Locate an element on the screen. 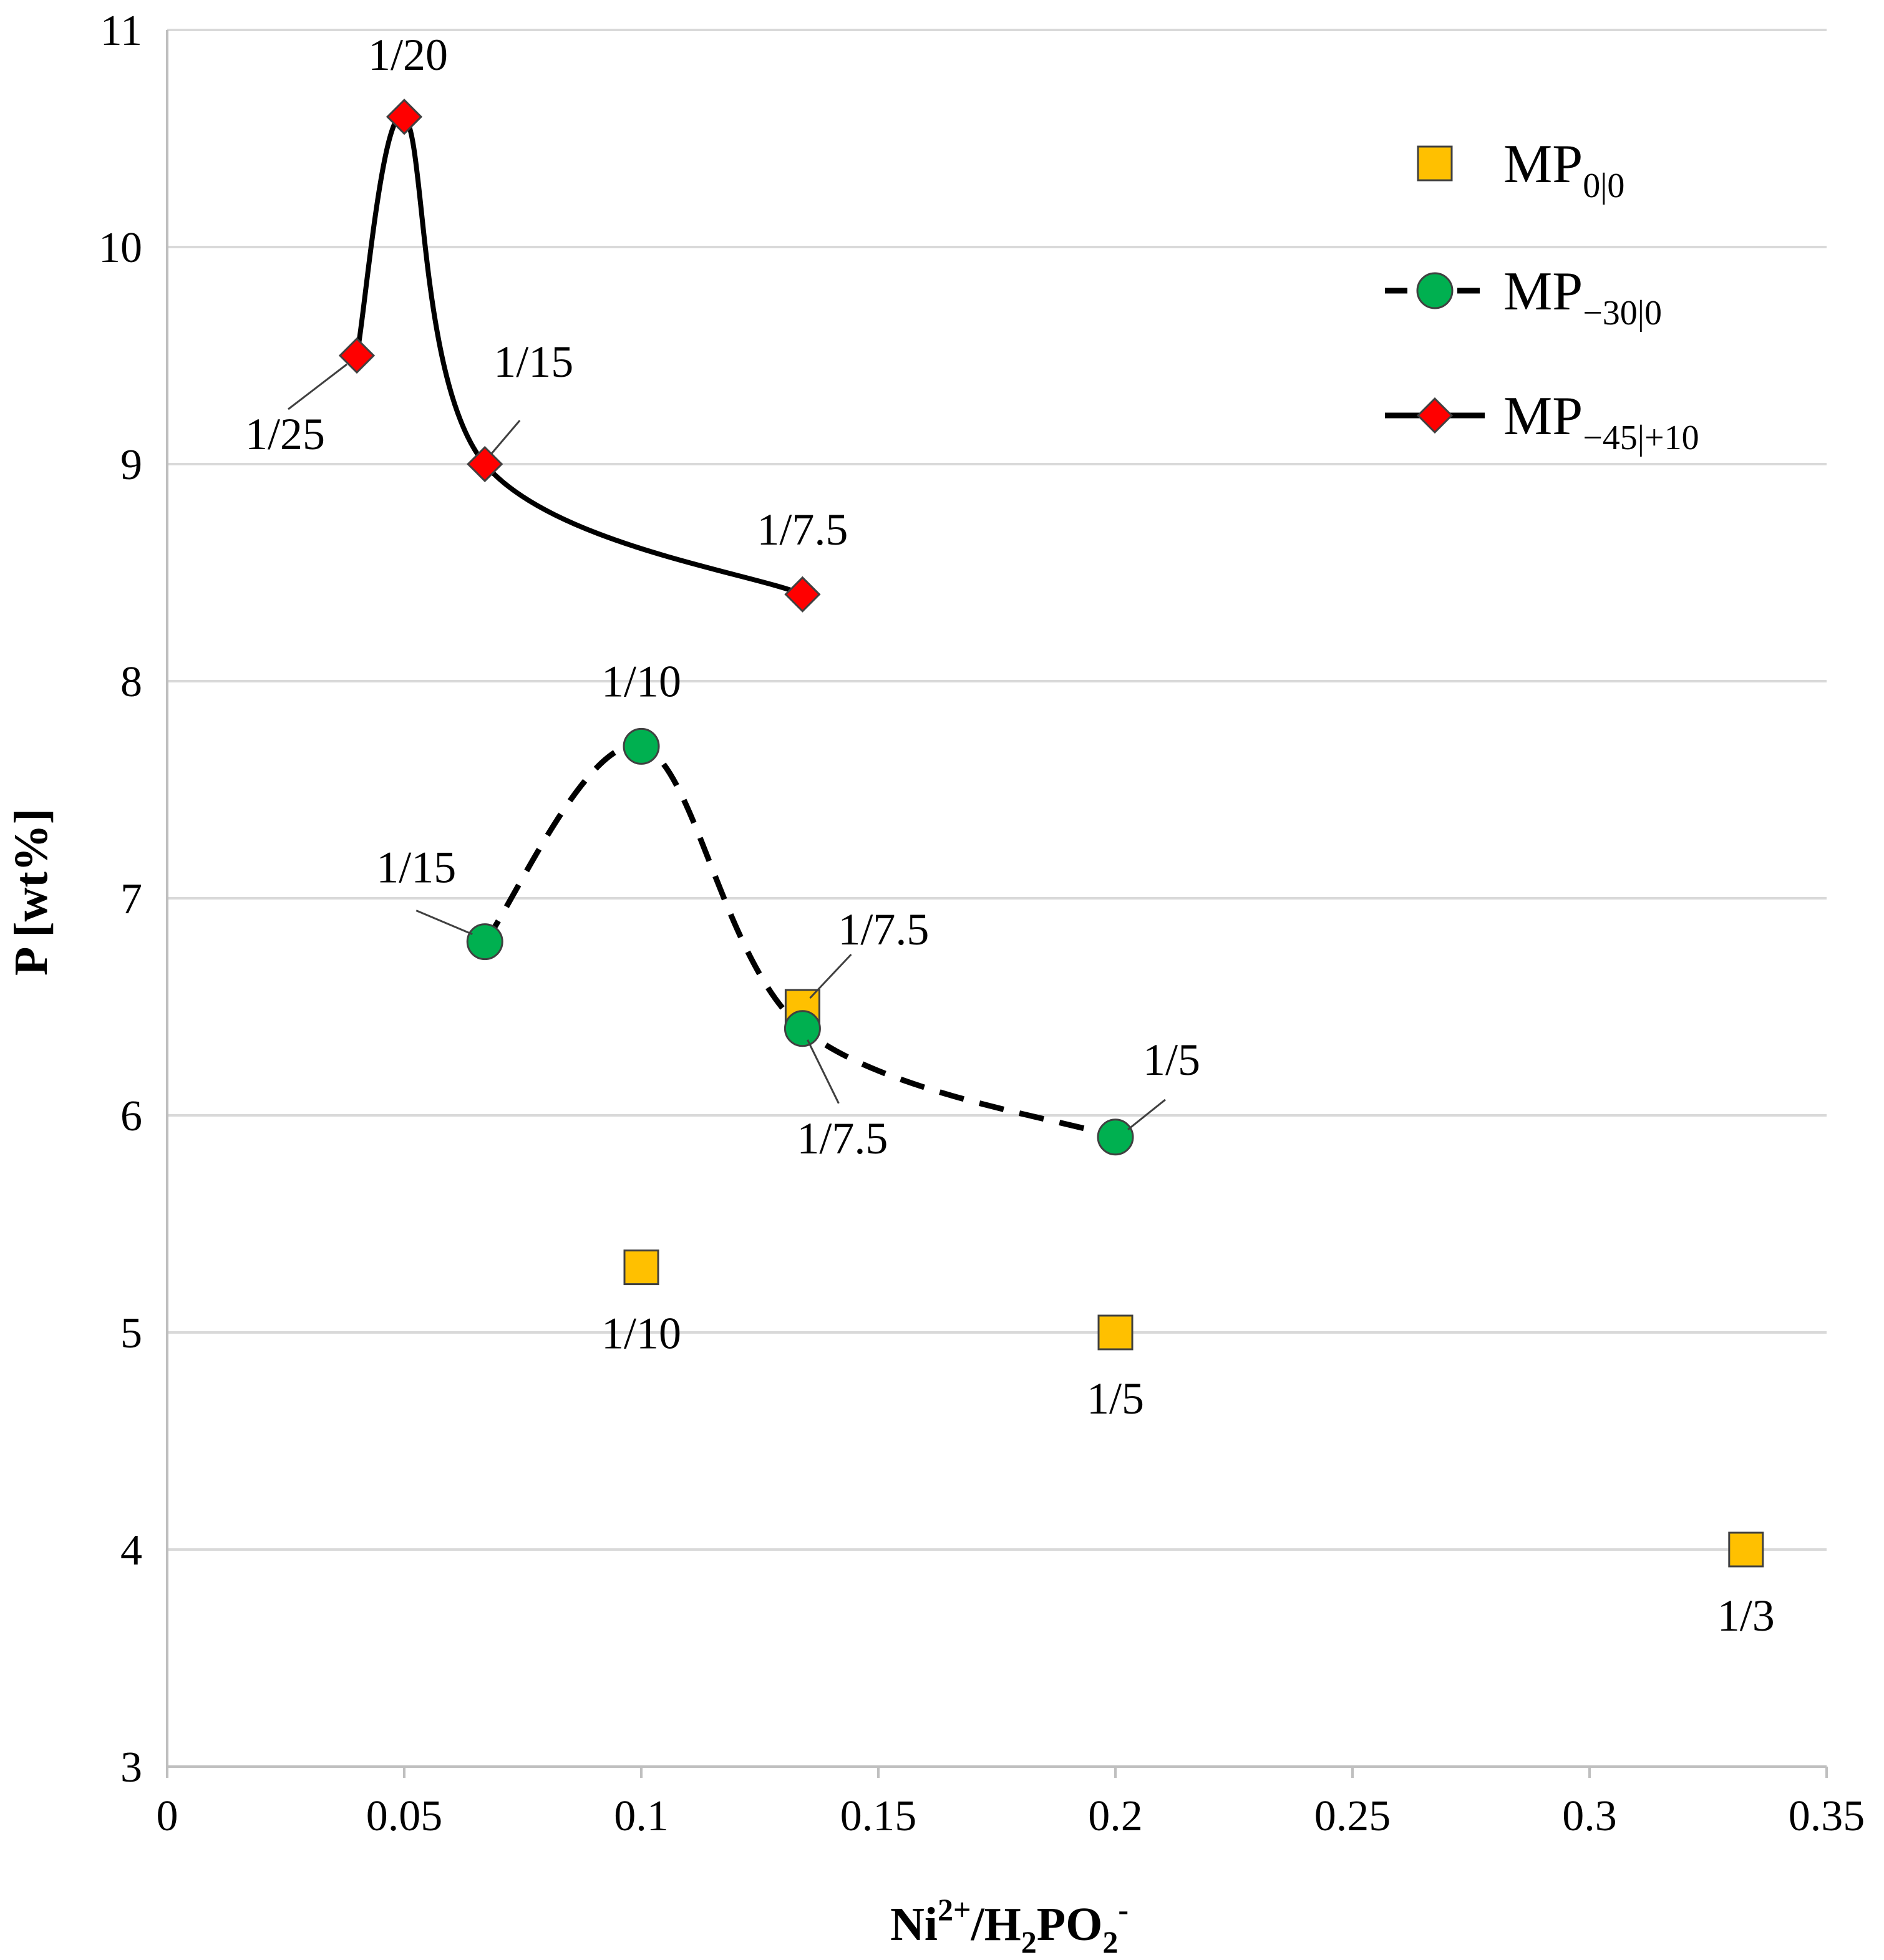  x-title-ni: Ni is located at coordinates (914, 1924).